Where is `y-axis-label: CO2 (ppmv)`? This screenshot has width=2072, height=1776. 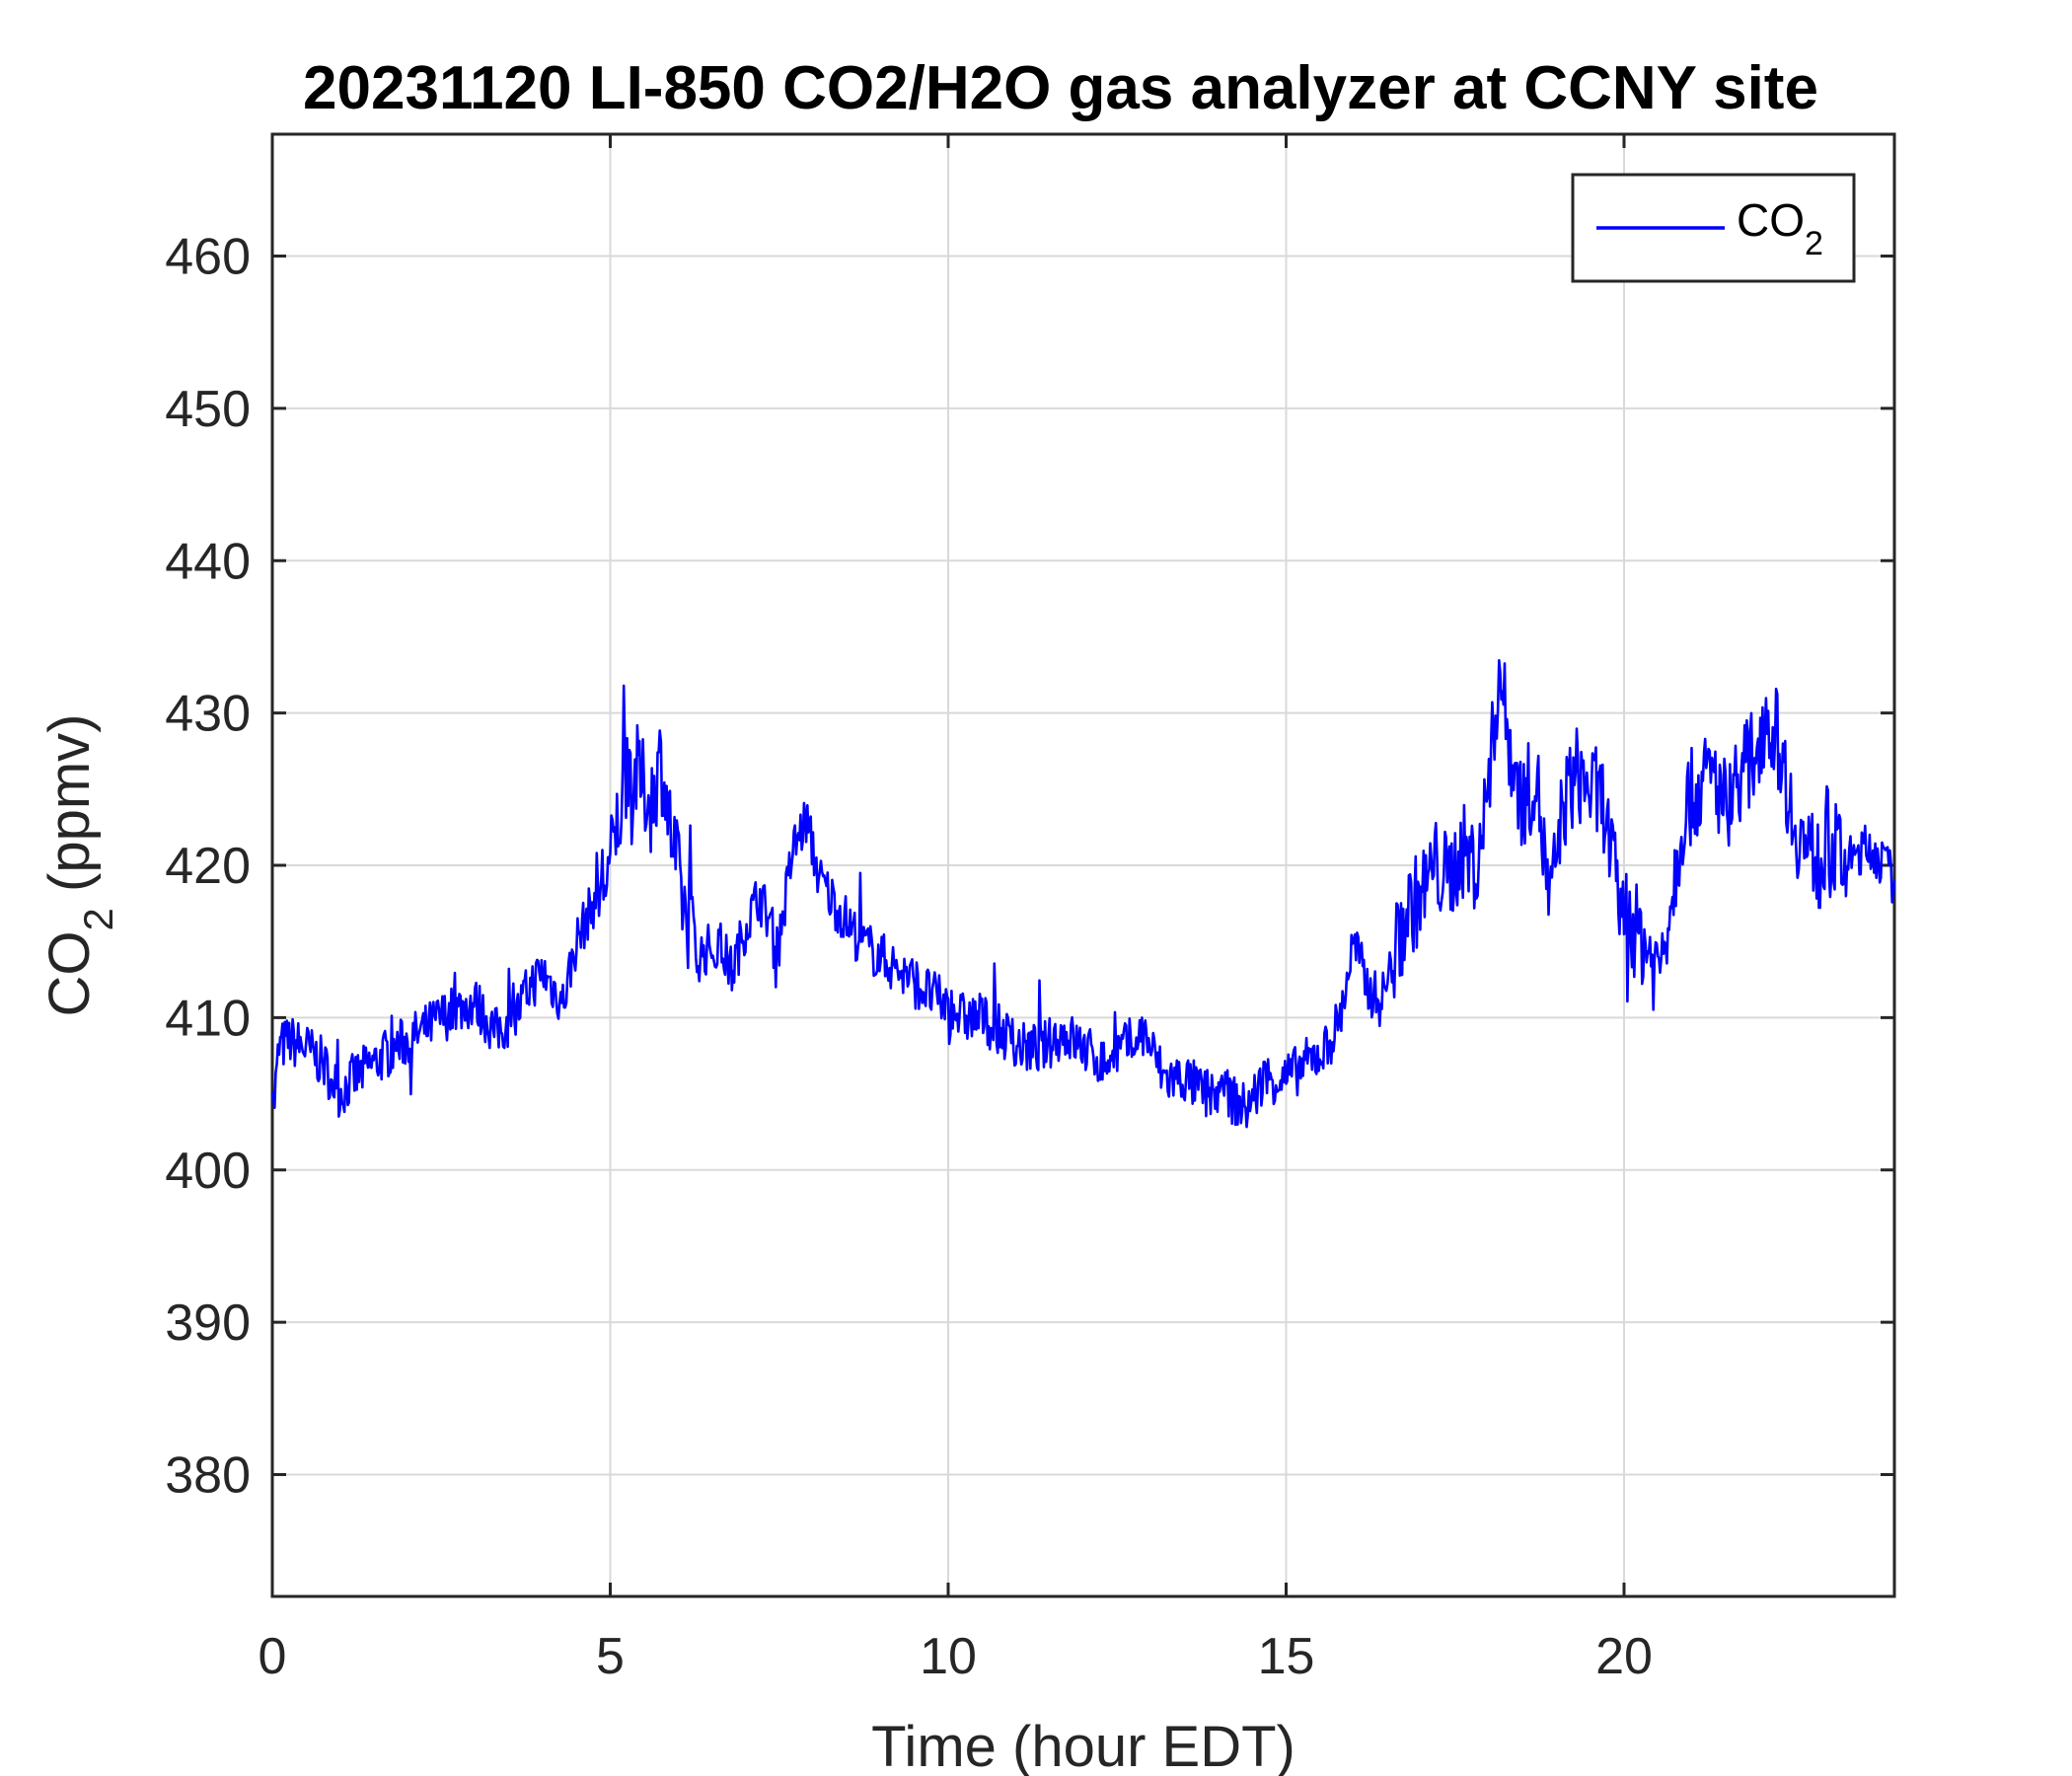
y-axis-label: CO2 (ppmv) is located at coordinates (79, 866).